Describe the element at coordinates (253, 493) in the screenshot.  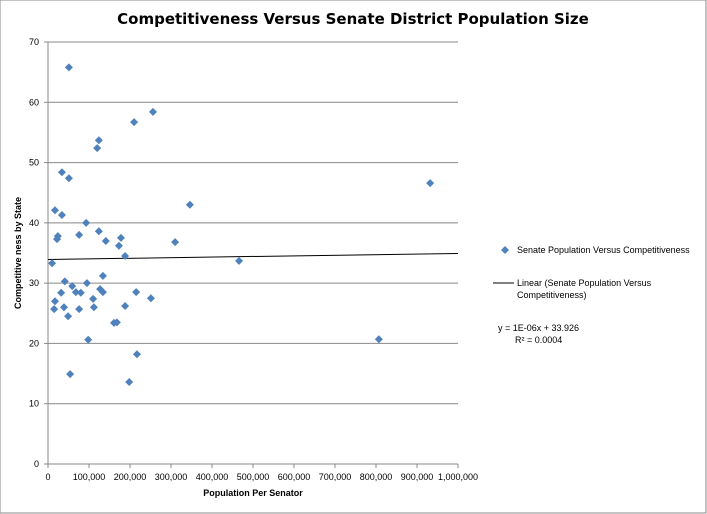
I see `x-axis-label: Population Per Senator` at that location.